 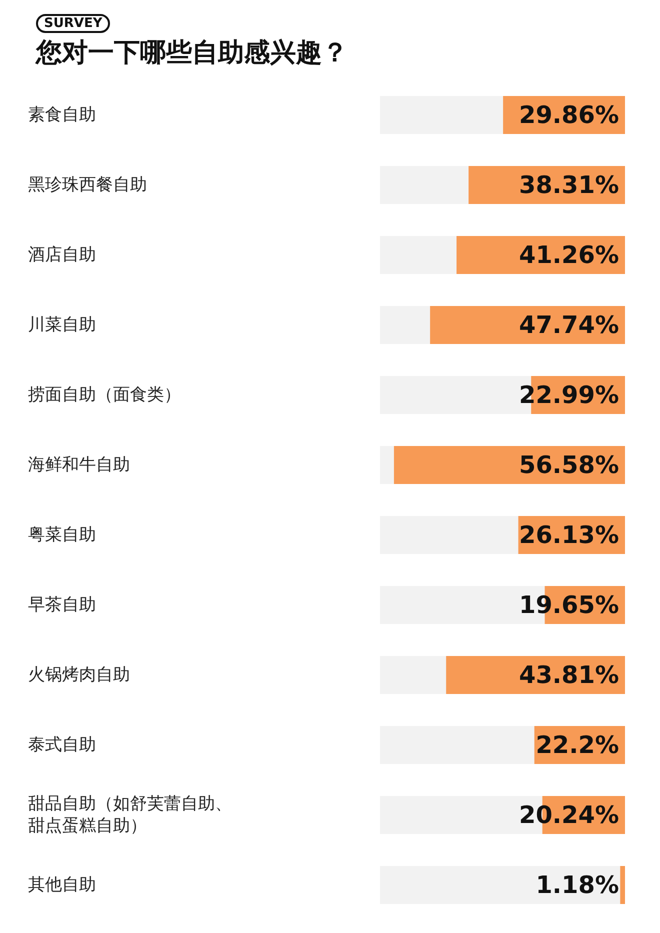 I want to click on data-label: 22.2%, so click(x=577, y=745).